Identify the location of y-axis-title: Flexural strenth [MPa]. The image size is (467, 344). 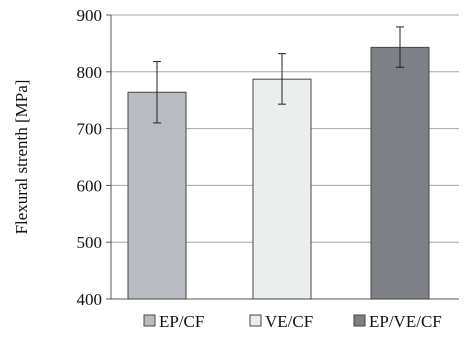
(21, 157).